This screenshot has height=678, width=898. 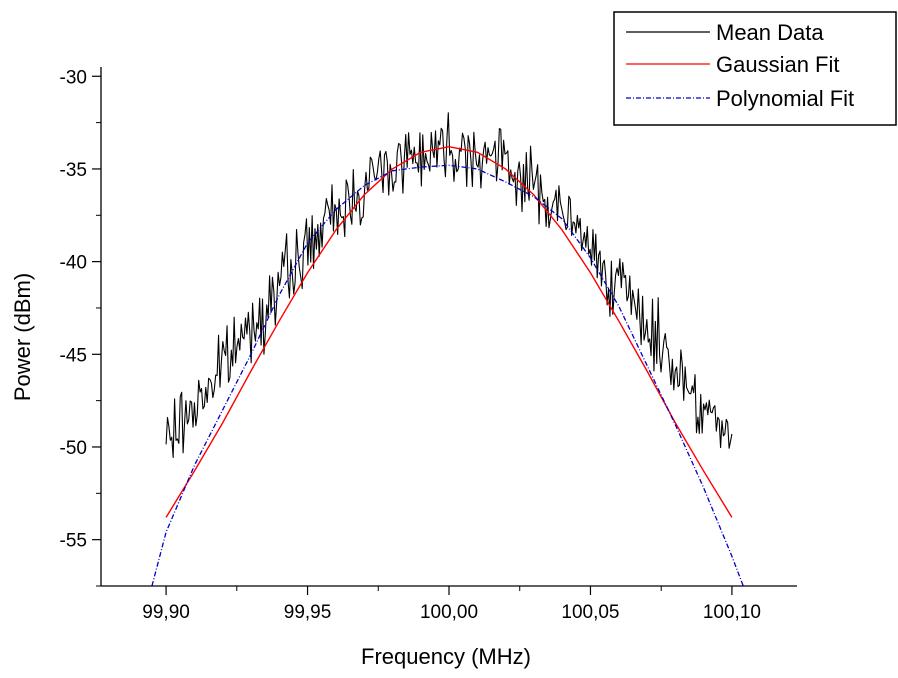 I want to click on y-tick-label-0: -30, so click(x=73, y=77).